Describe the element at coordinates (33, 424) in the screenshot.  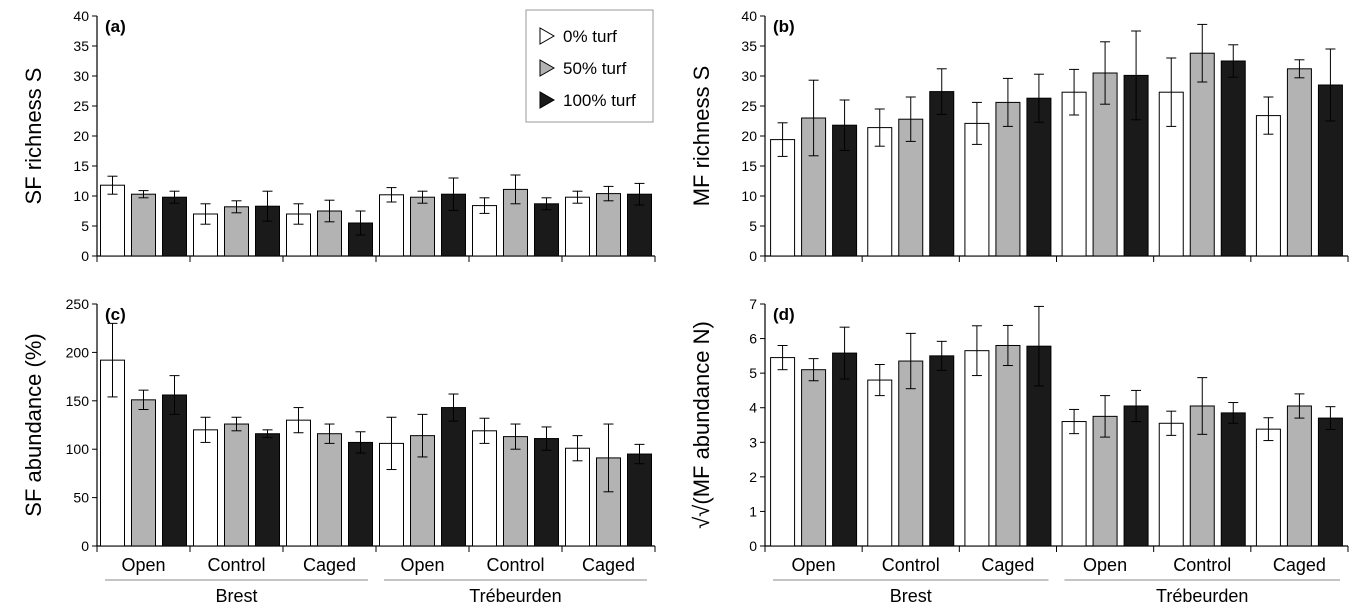
I see `y-axis-label: SF abundance (%)` at that location.